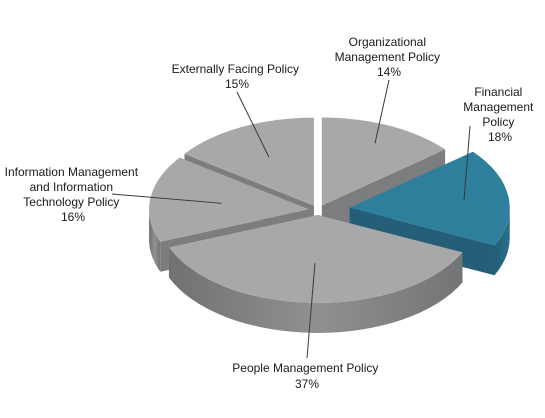  I want to click on pct-people: 37%, so click(307, 384).